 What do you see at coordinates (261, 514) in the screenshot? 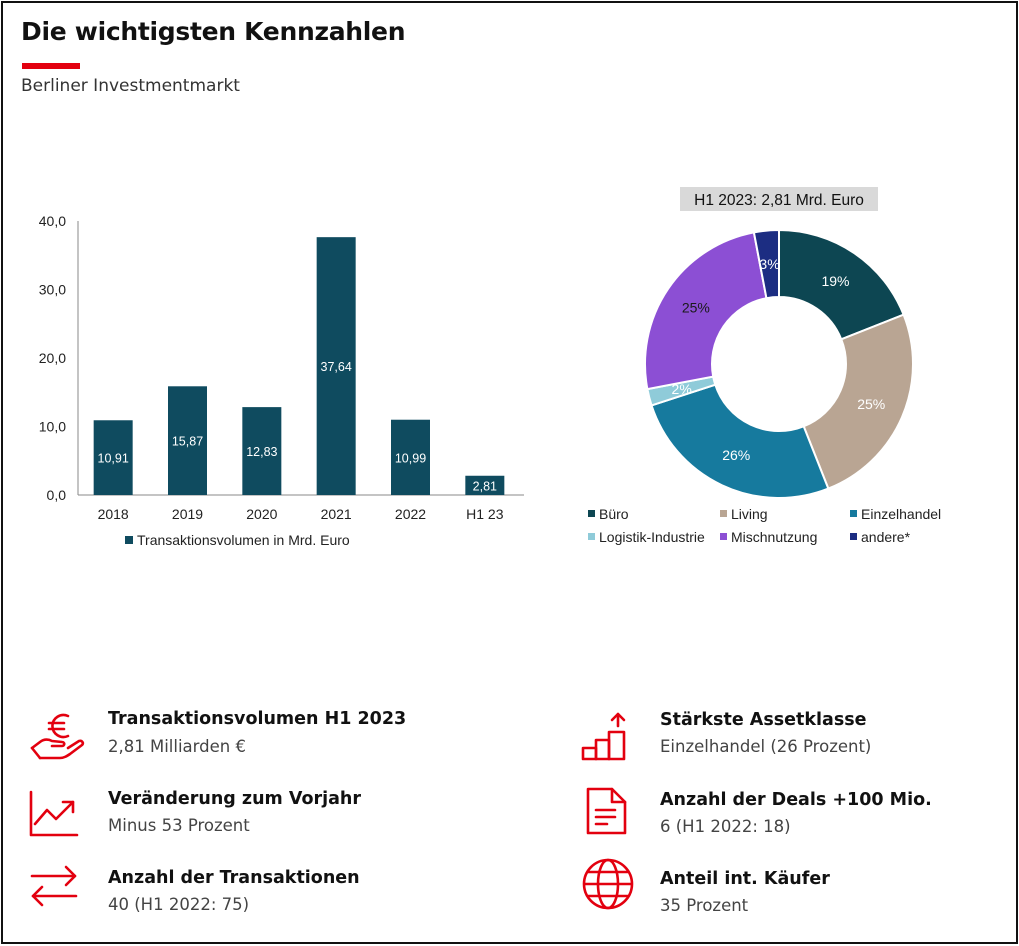
I see `x-tick-label: 2020` at bounding box center [261, 514].